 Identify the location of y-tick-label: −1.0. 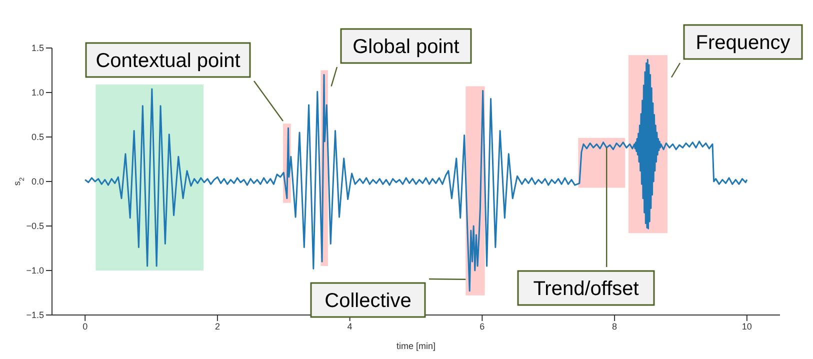
(35, 271).